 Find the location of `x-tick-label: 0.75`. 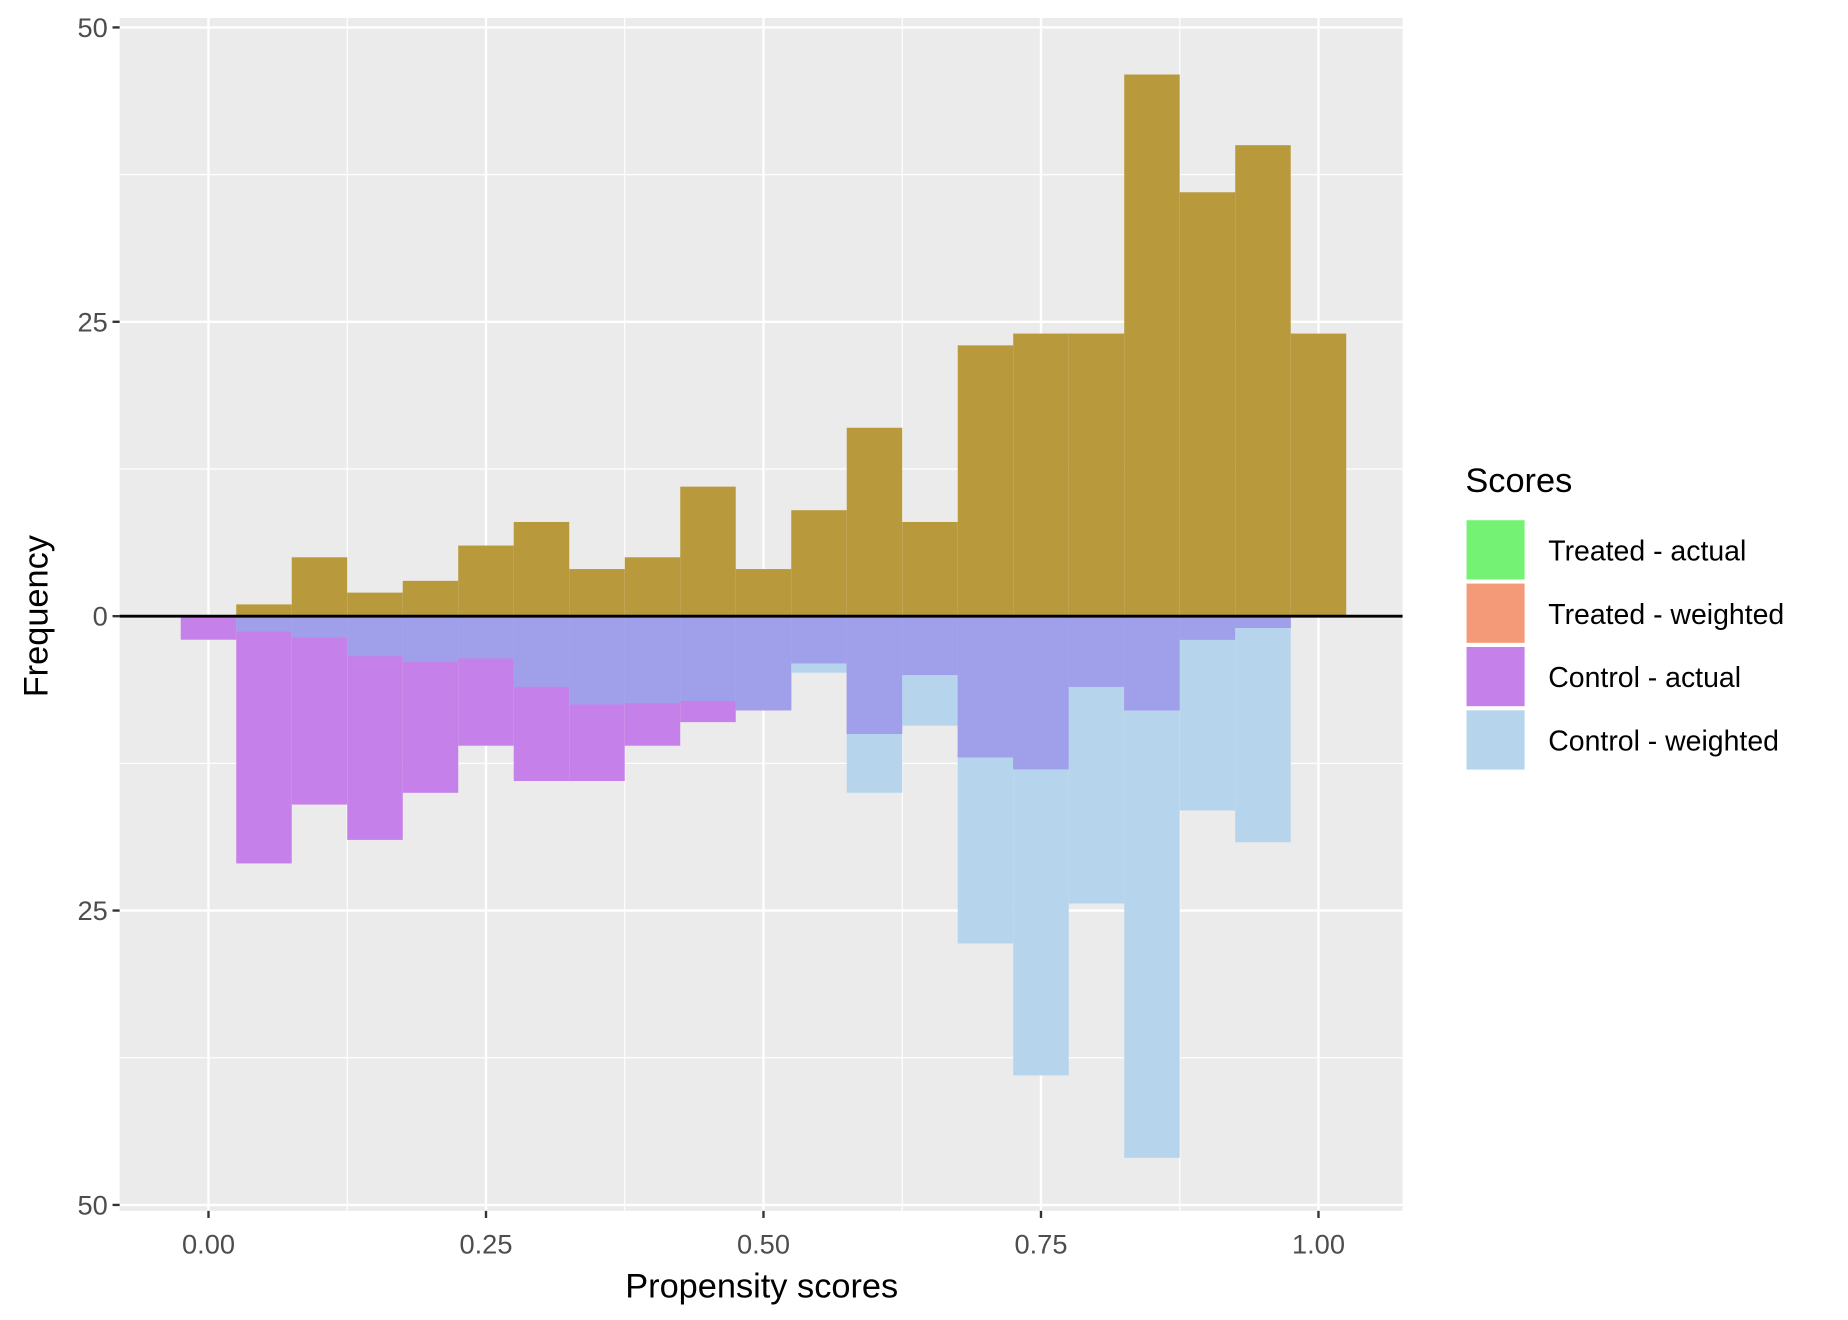

x-tick-label: 0.75 is located at coordinates (1040, 1243).